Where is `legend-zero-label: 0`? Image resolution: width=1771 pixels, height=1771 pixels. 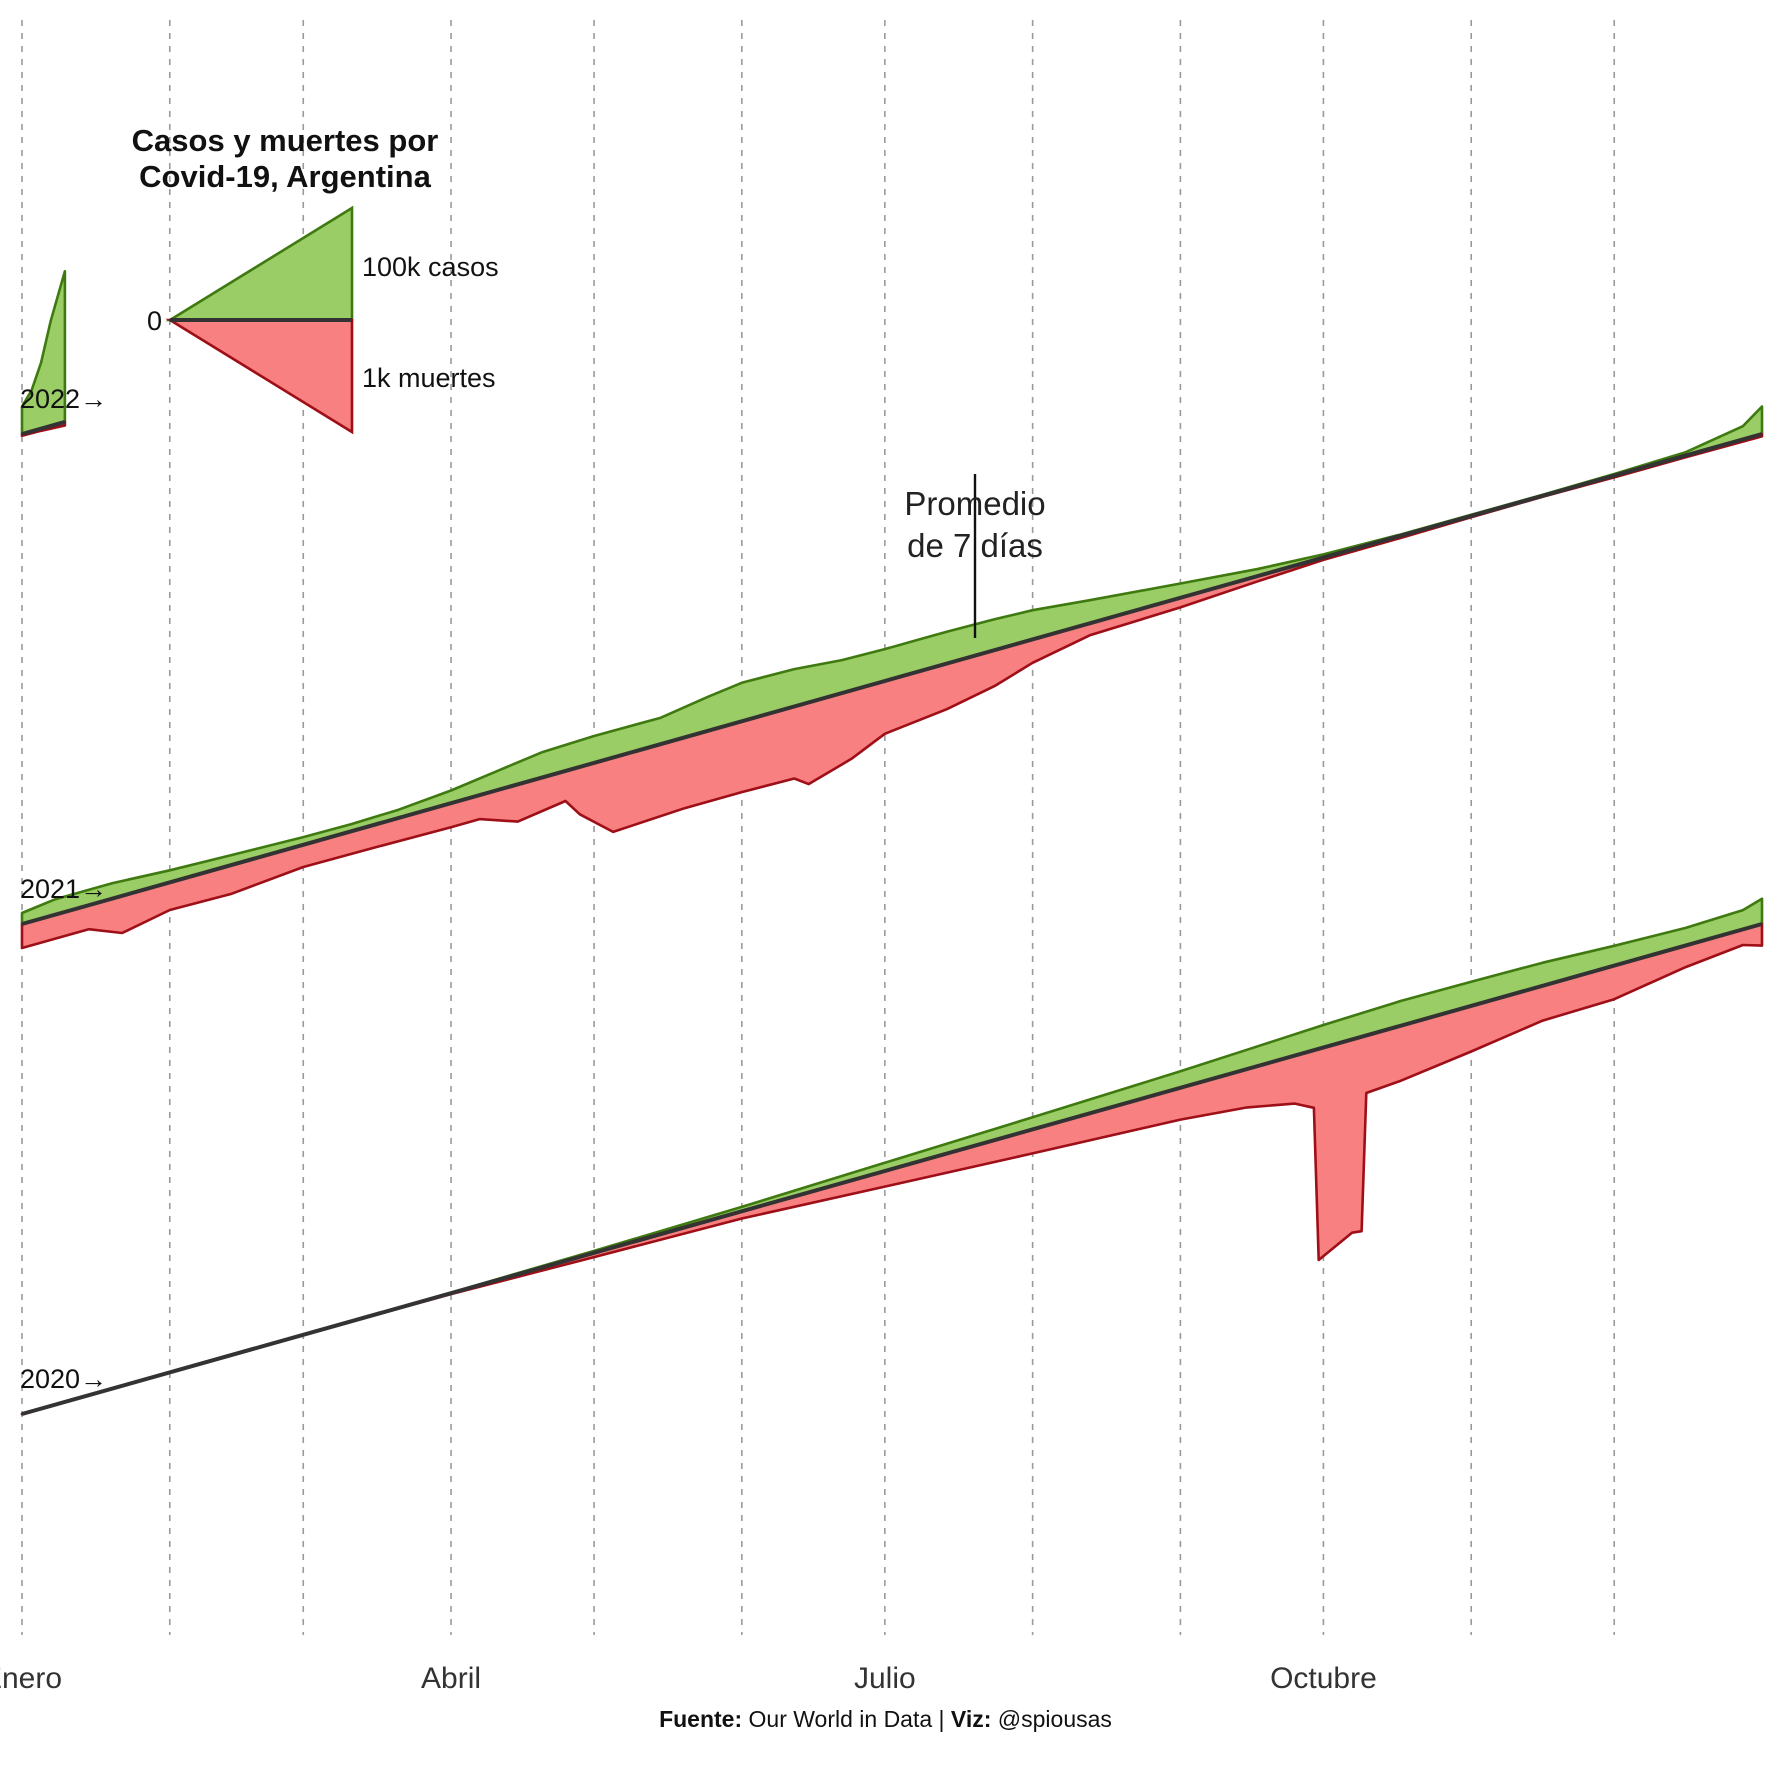 legend-zero-label: 0 is located at coordinates (154, 321).